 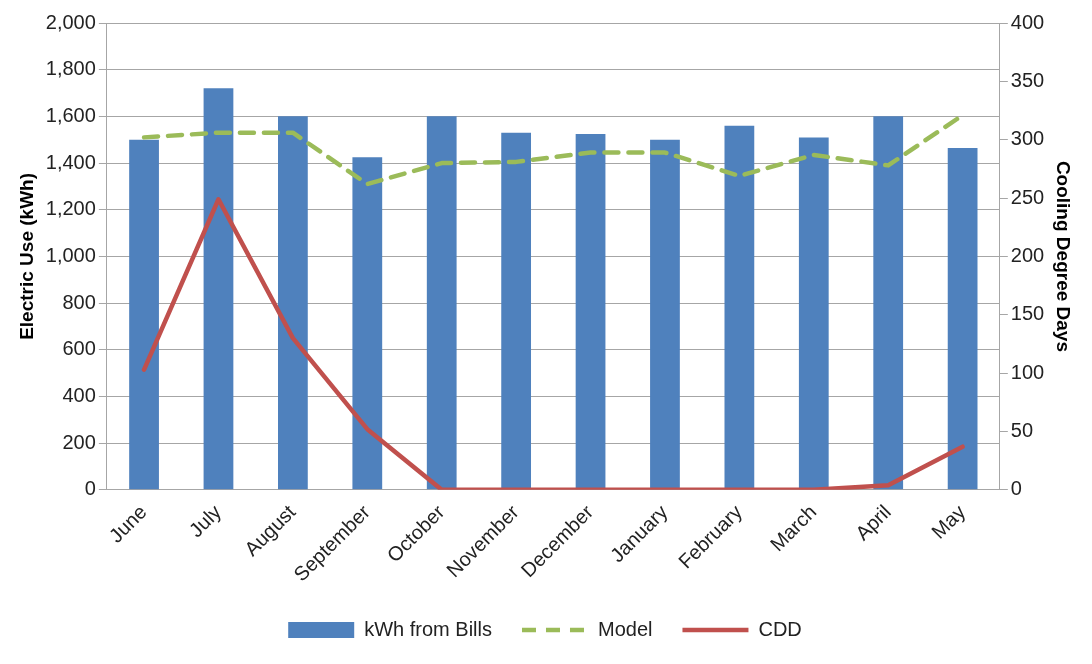 I want to click on y-tick-label: 1,200, so click(x=70, y=208).